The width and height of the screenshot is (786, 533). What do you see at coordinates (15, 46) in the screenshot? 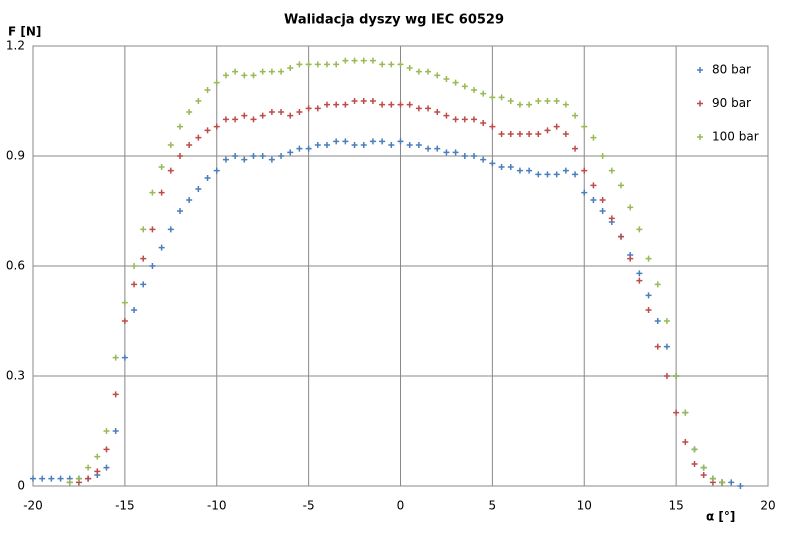
I see `y-tick-label: 1.2` at bounding box center [15, 46].